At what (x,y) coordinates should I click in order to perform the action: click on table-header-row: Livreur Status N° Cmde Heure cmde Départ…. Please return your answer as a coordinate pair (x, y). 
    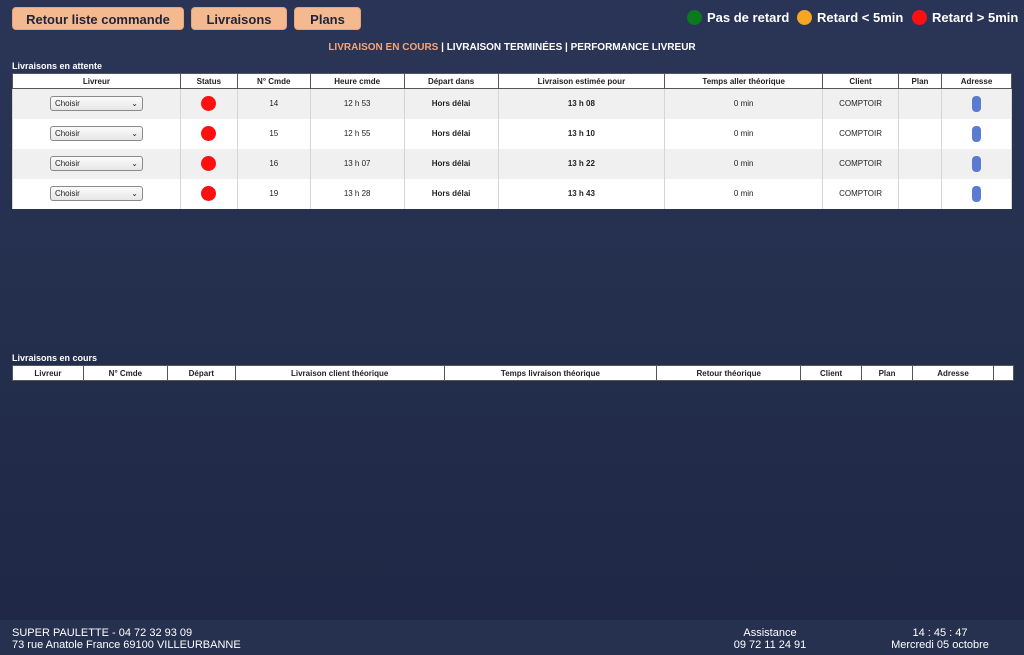
    Looking at the image, I should click on (512, 81).